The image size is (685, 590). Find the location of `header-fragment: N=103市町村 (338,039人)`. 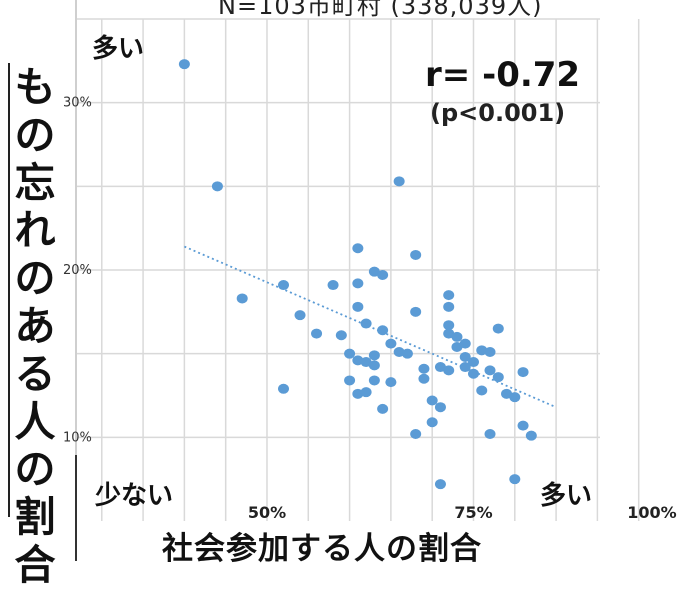

header-fragment: N=103市町村 (338,039人) is located at coordinates (380, 10).